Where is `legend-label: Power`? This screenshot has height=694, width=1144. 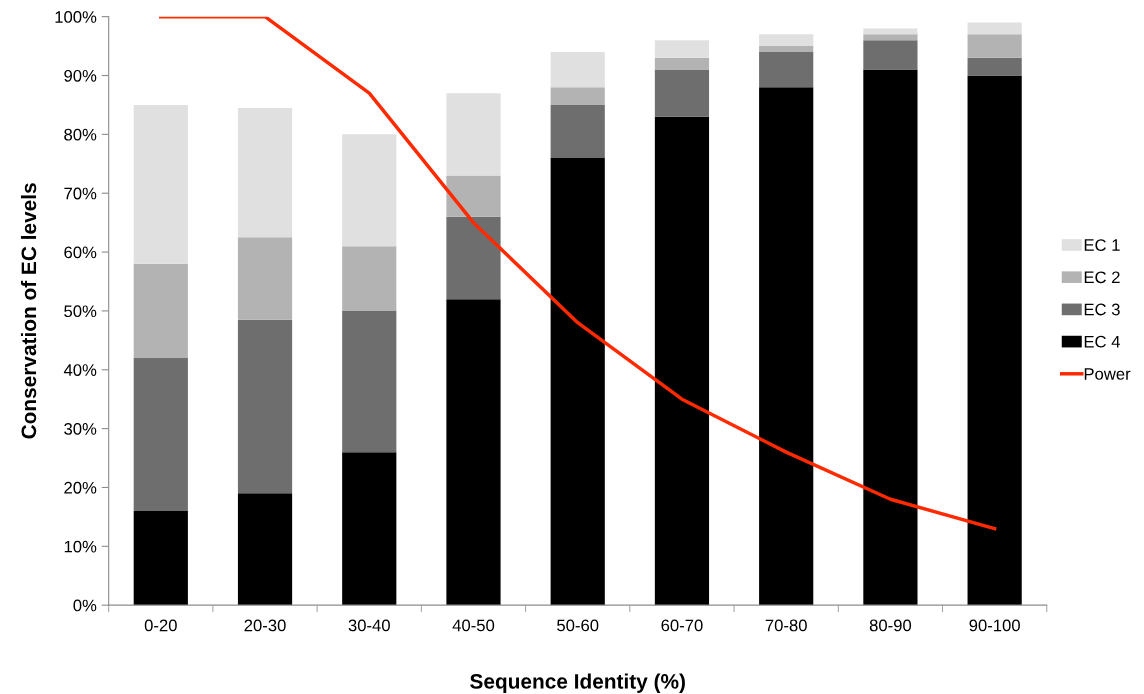 legend-label: Power is located at coordinates (1107, 374).